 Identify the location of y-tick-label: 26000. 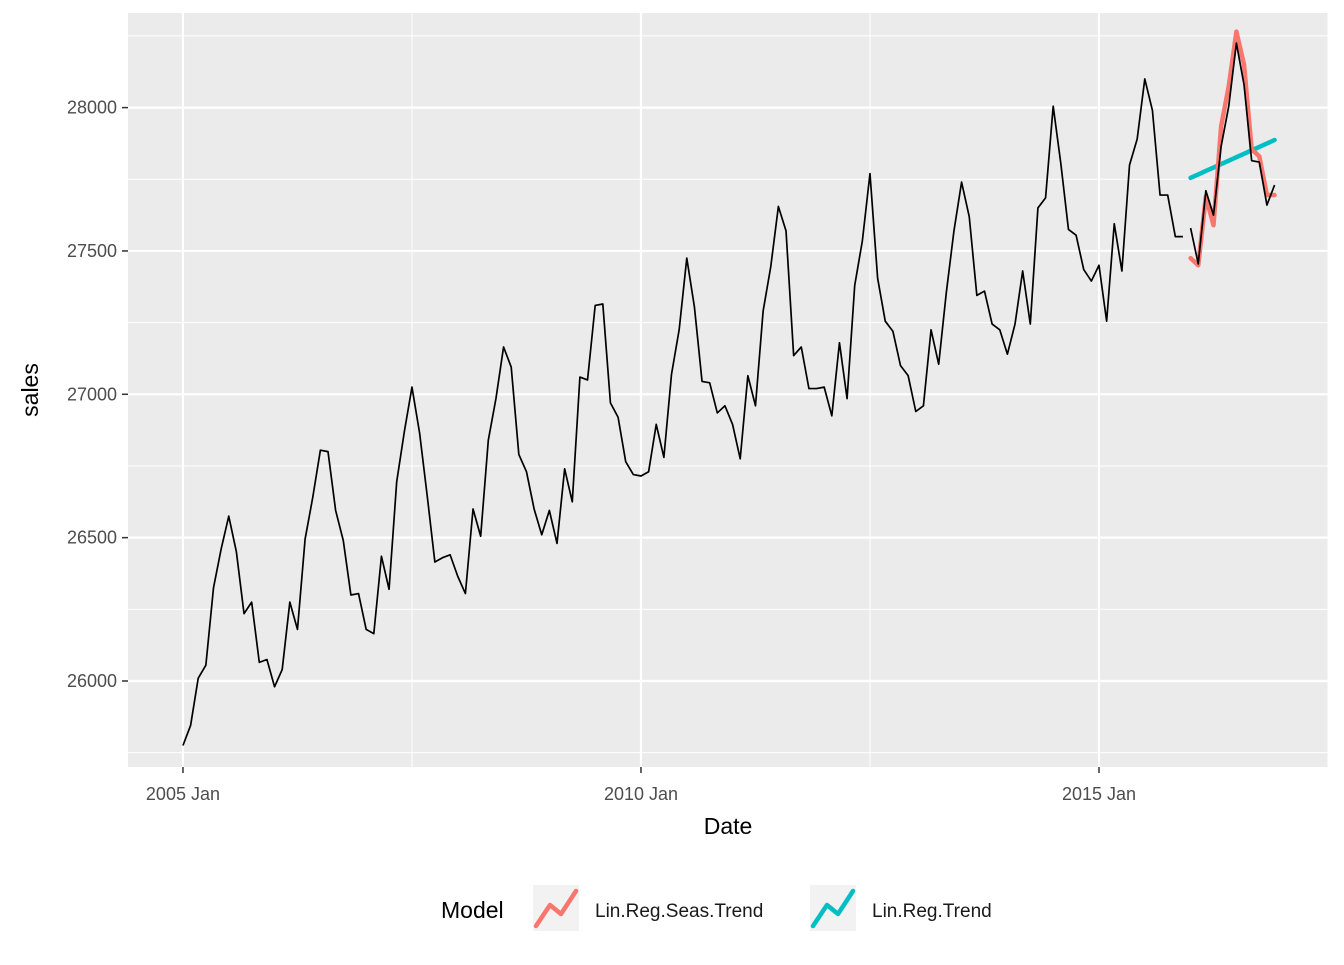
(92, 681).